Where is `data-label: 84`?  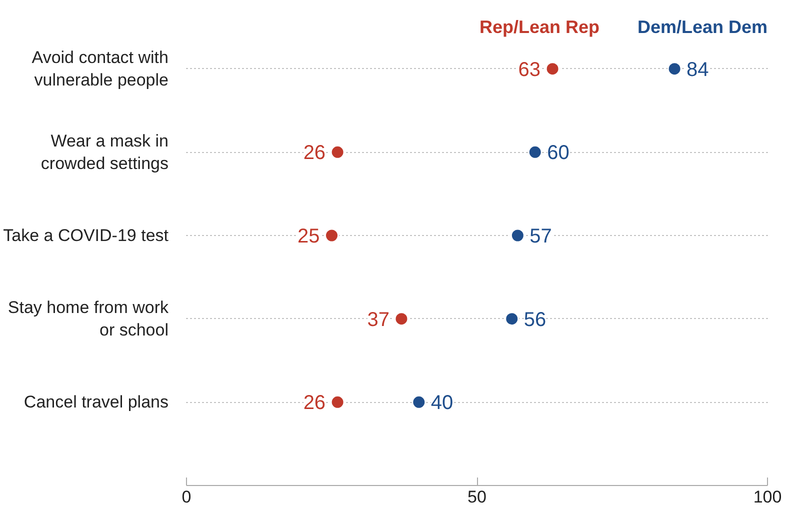
data-label: 84 is located at coordinates (697, 69).